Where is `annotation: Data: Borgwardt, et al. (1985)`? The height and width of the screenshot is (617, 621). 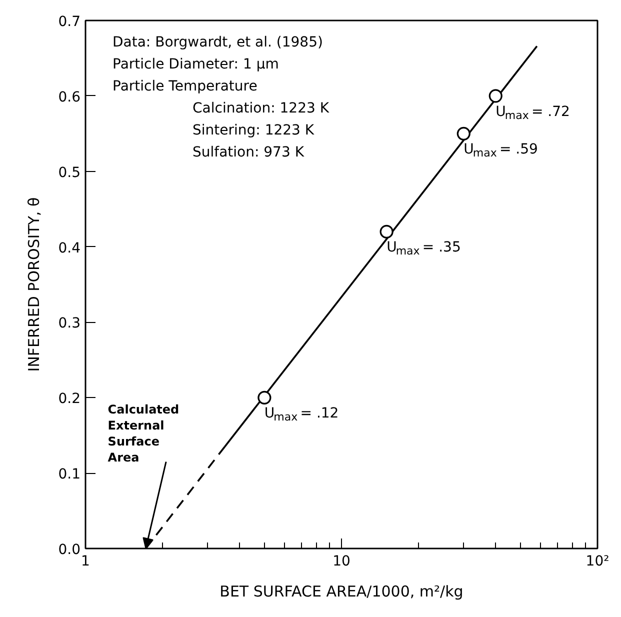
annotation: Data: Borgwardt, et al. (1985) is located at coordinates (217, 42).